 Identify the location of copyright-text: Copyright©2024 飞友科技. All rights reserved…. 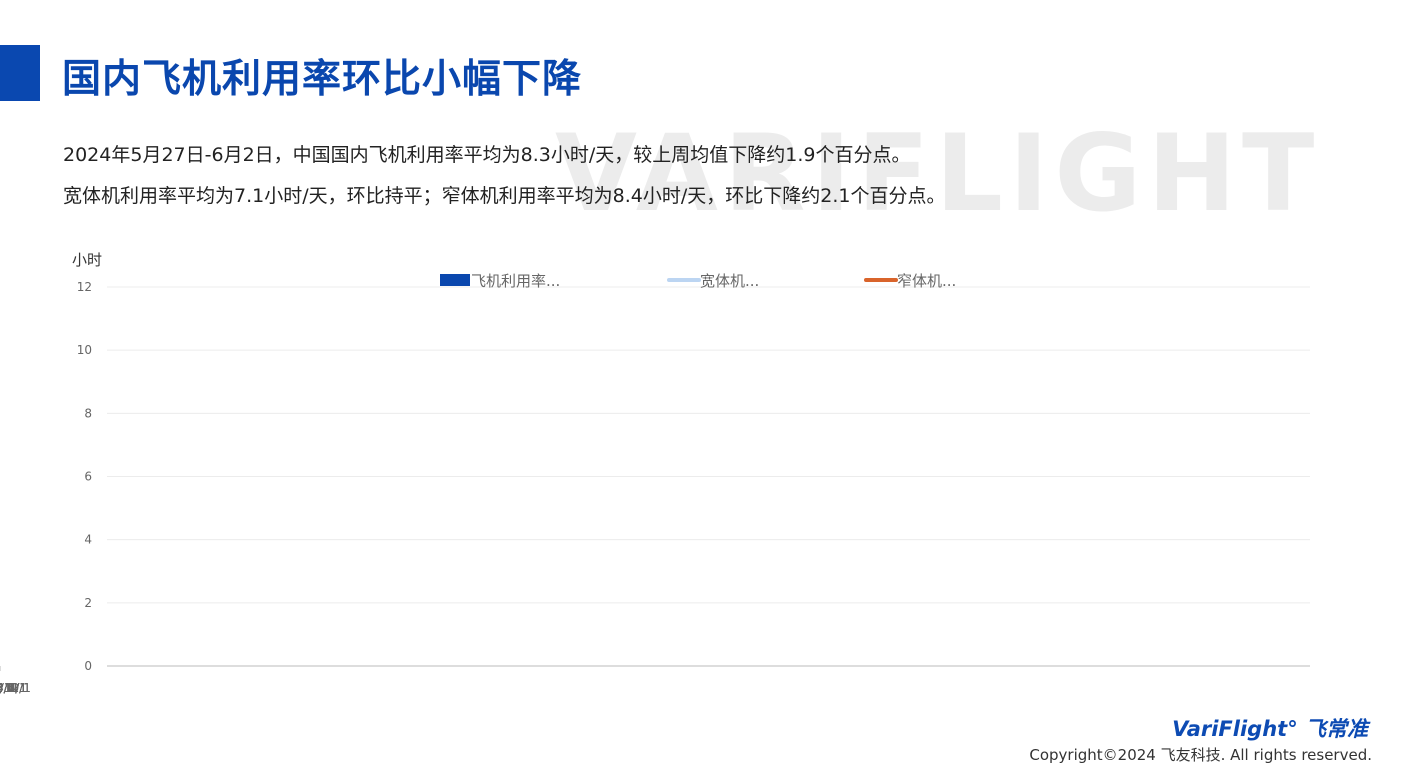
(1200, 755).